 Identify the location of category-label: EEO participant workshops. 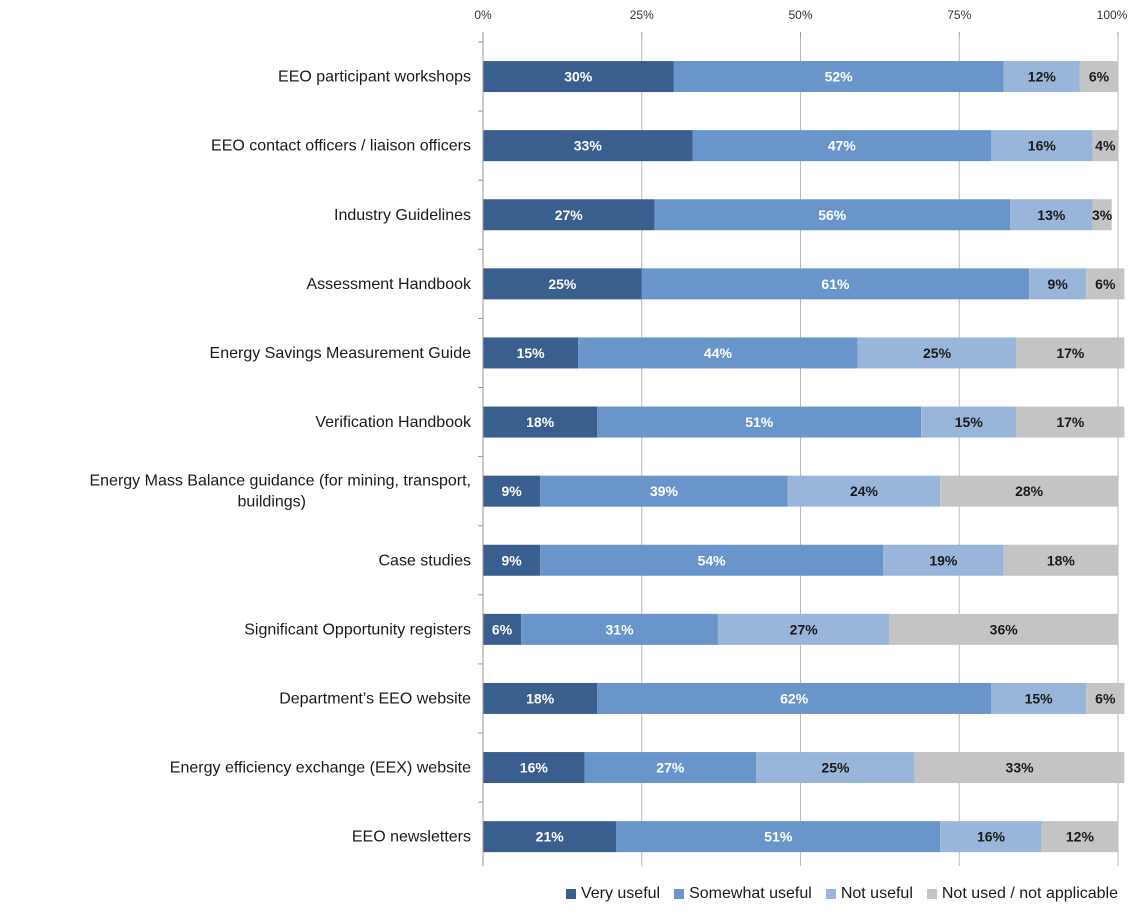
(374, 77).